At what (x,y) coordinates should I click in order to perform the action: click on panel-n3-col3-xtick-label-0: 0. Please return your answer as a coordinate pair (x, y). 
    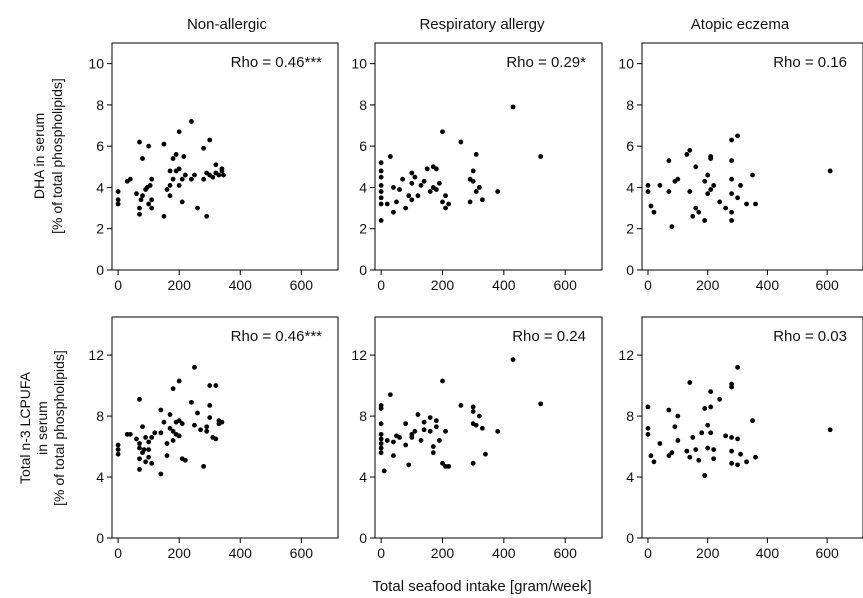
    Looking at the image, I should click on (648, 553).